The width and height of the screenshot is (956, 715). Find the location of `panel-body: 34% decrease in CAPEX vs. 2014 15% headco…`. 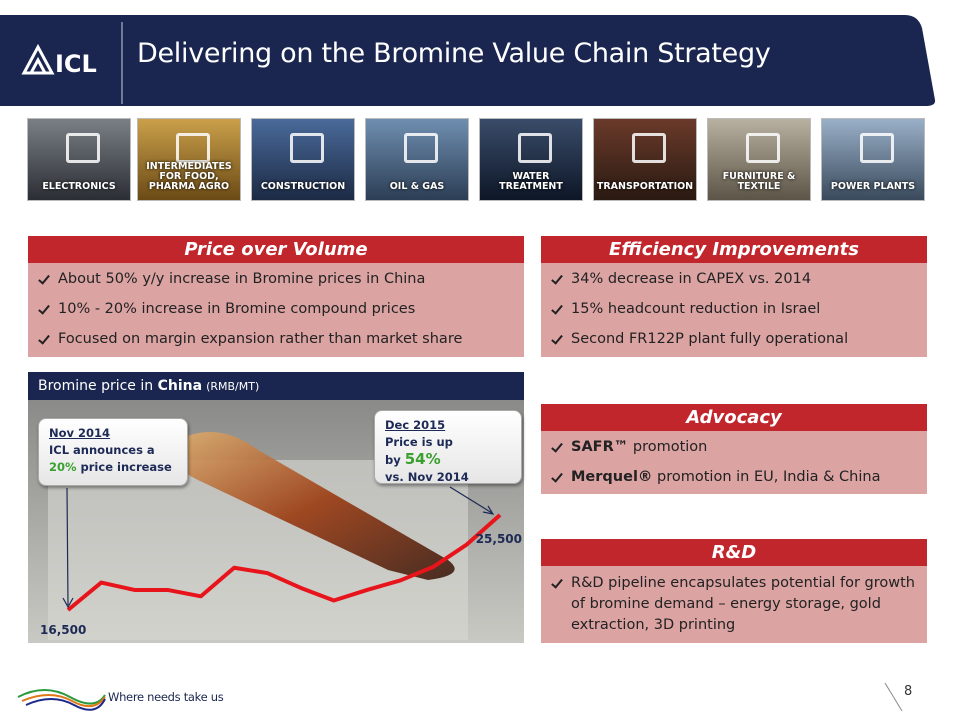

panel-body: 34% decrease in CAPEX vs. 2014 15% headco… is located at coordinates (734, 308).